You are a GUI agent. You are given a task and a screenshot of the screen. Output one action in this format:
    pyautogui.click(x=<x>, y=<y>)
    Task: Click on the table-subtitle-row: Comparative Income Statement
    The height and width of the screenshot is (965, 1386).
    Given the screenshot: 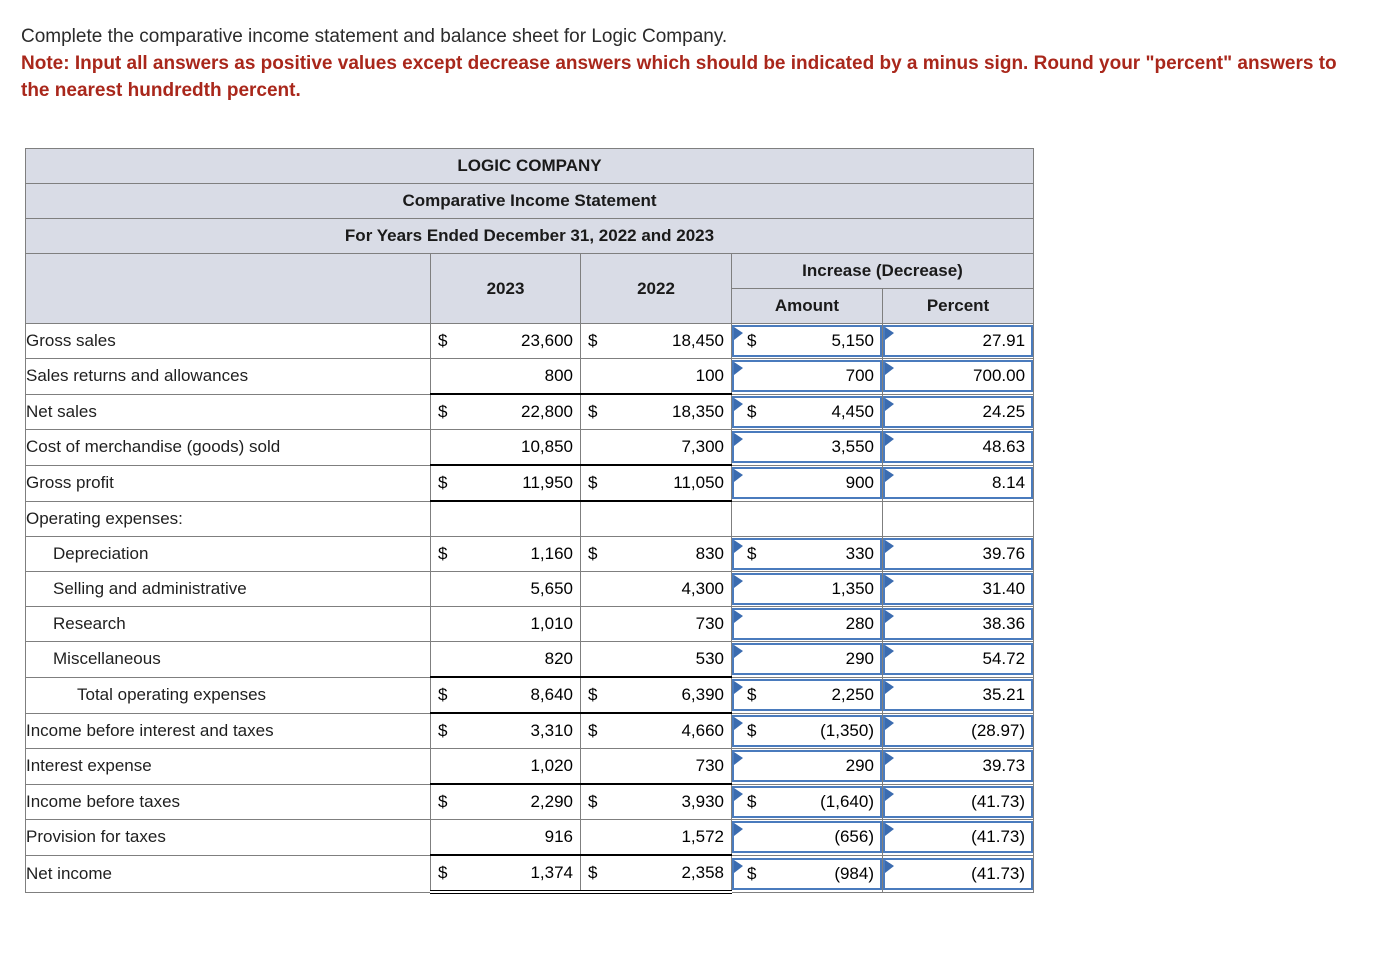 What is the action you would take?
    pyautogui.click(x=529, y=201)
    